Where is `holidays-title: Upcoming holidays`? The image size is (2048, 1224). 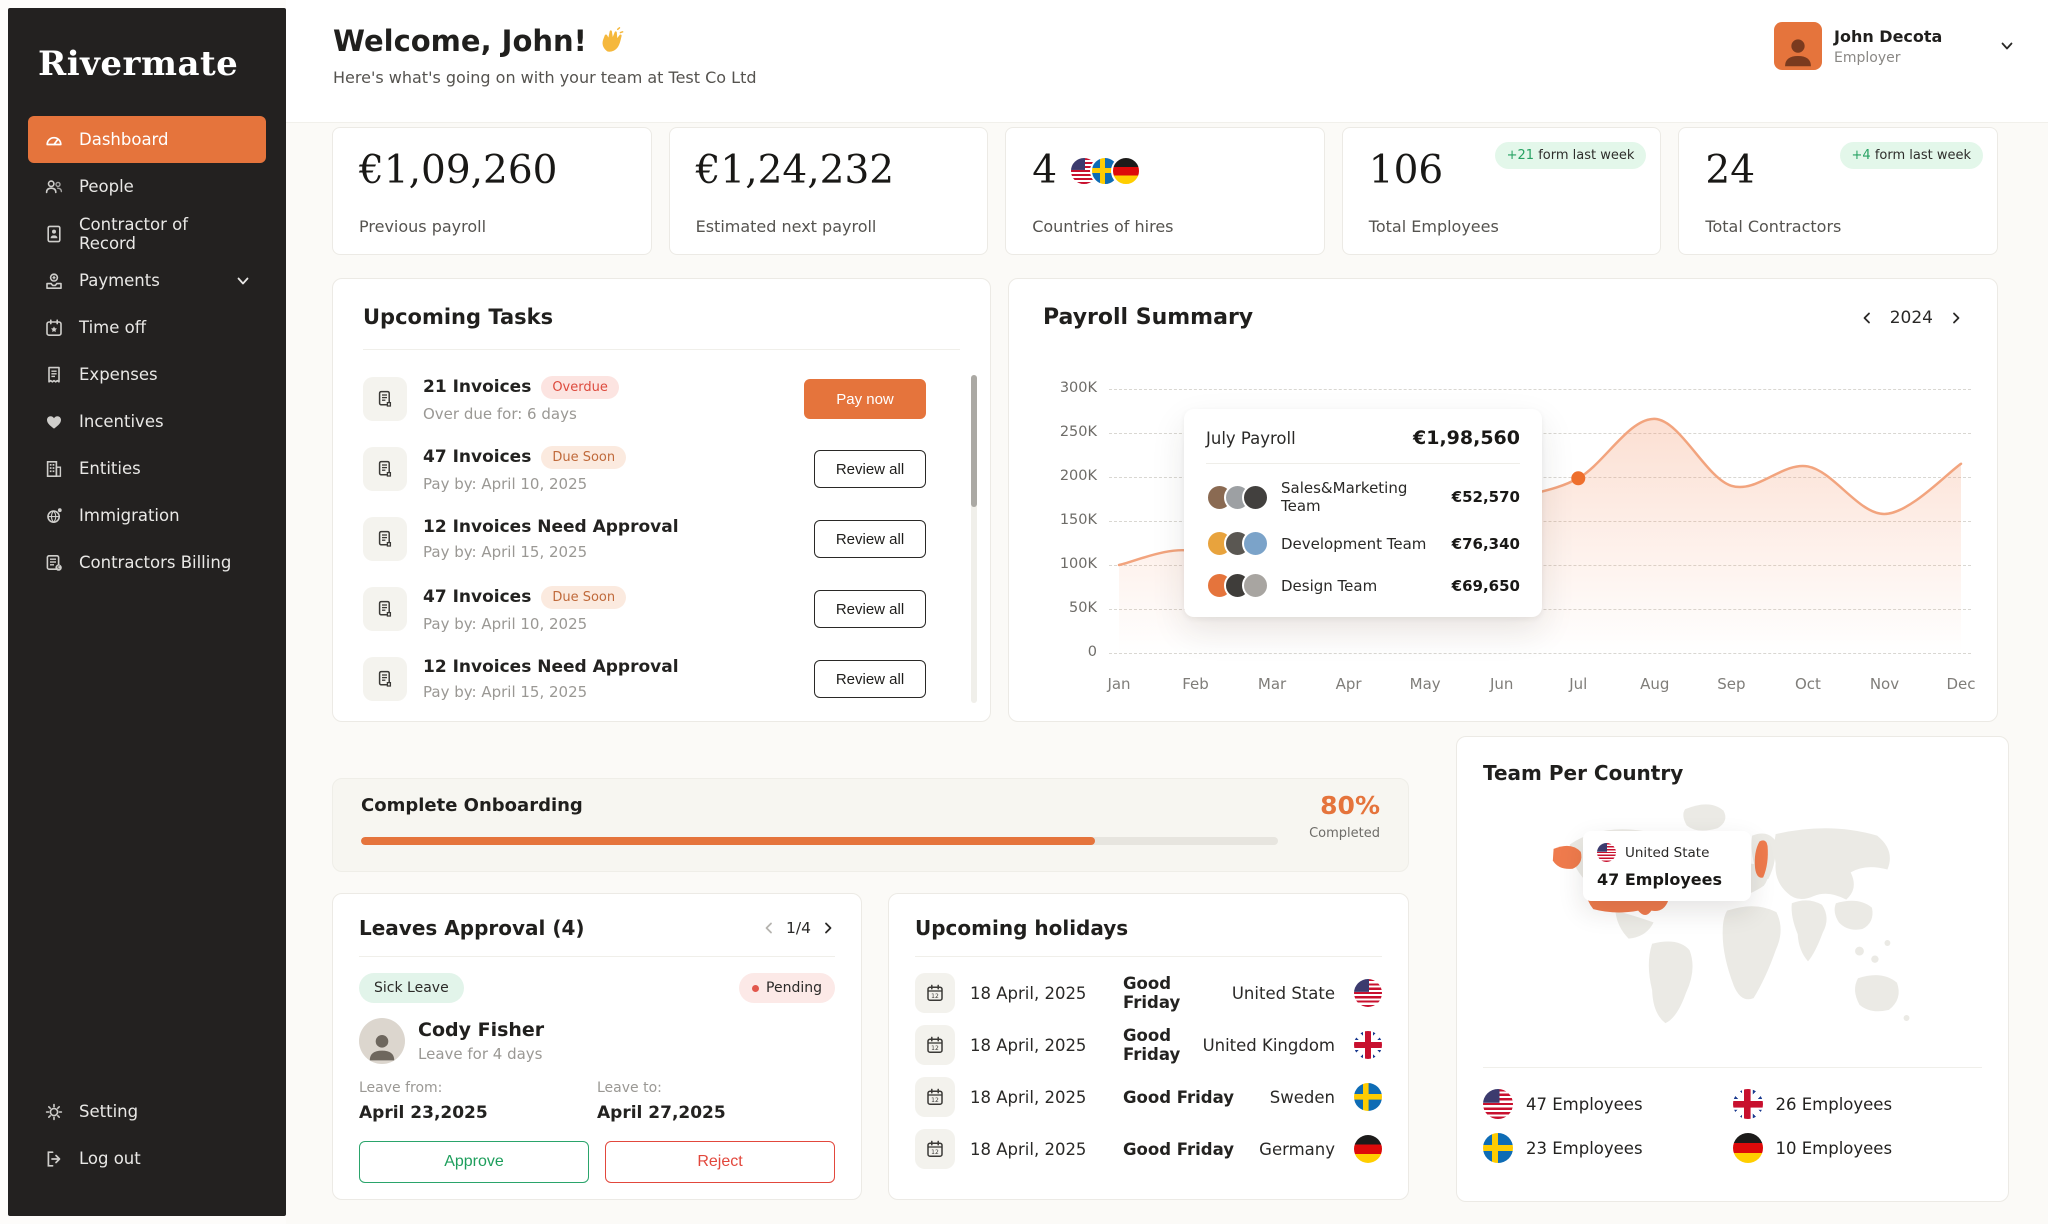
holidays-title: Upcoming holidays is located at coordinates (1022, 928).